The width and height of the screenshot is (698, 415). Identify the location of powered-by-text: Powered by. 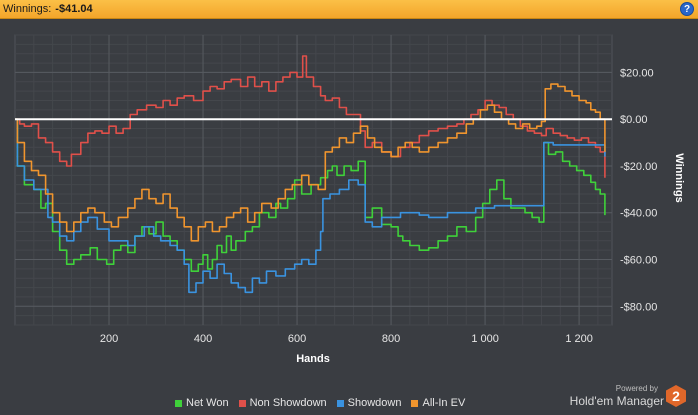
(636, 388).